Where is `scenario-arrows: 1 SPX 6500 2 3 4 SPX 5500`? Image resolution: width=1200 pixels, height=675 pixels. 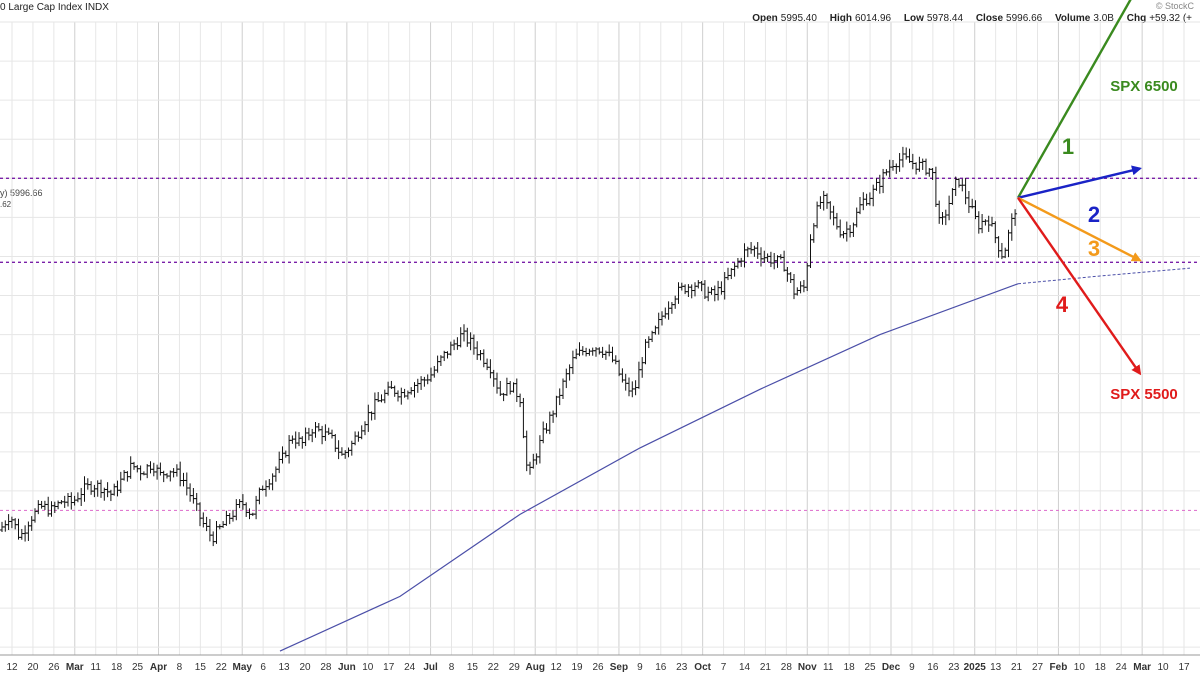
scenario-arrows: 1 SPX 6500 2 3 4 SPX 5500 is located at coordinates (1097, 201).